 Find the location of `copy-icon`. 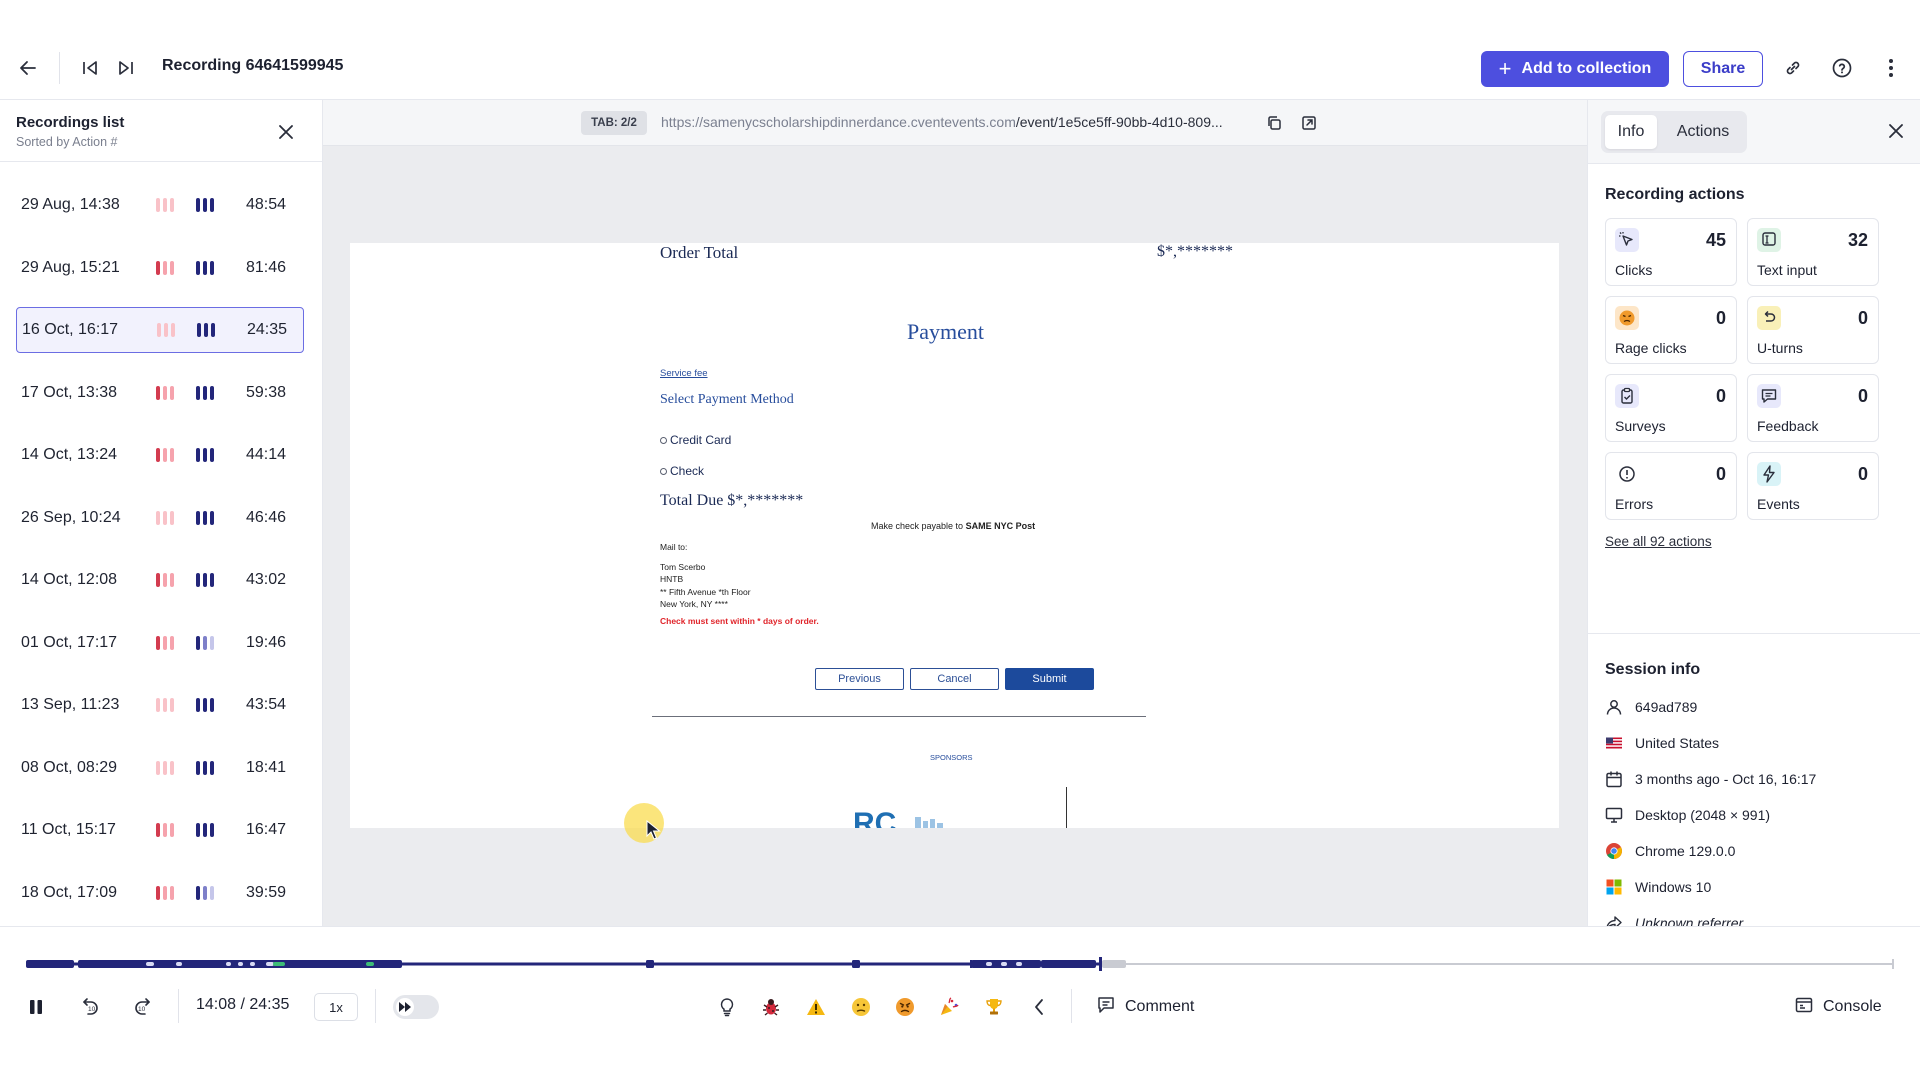

copy-icon is located at coordinates (1274, 123).